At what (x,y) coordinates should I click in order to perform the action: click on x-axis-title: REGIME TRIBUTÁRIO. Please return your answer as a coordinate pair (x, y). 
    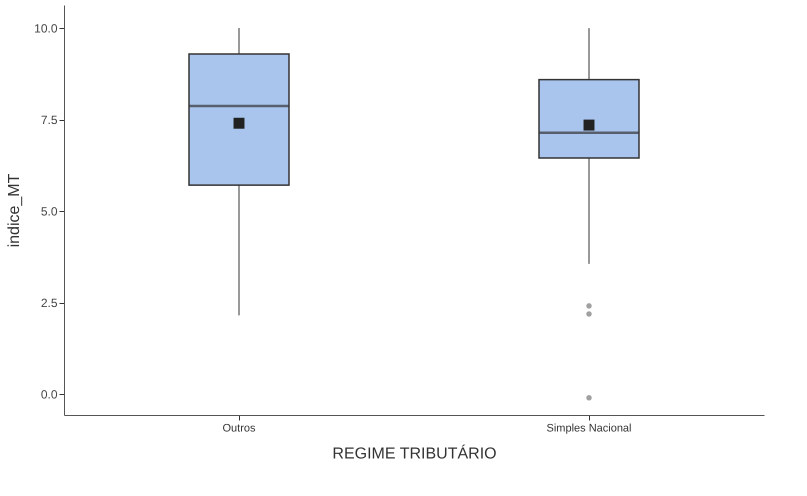
    Looking at the image, I should click on (414, 453).